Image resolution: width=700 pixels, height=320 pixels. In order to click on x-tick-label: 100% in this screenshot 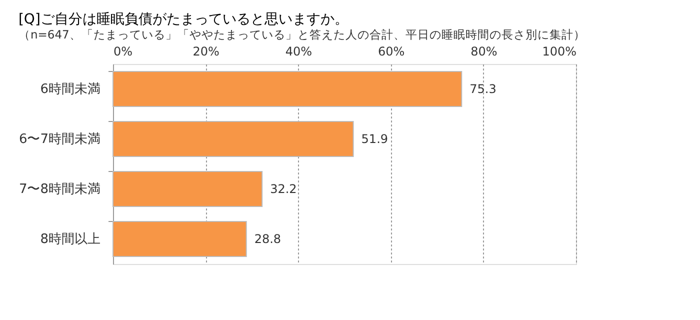, I will do `click(559, 51)`.